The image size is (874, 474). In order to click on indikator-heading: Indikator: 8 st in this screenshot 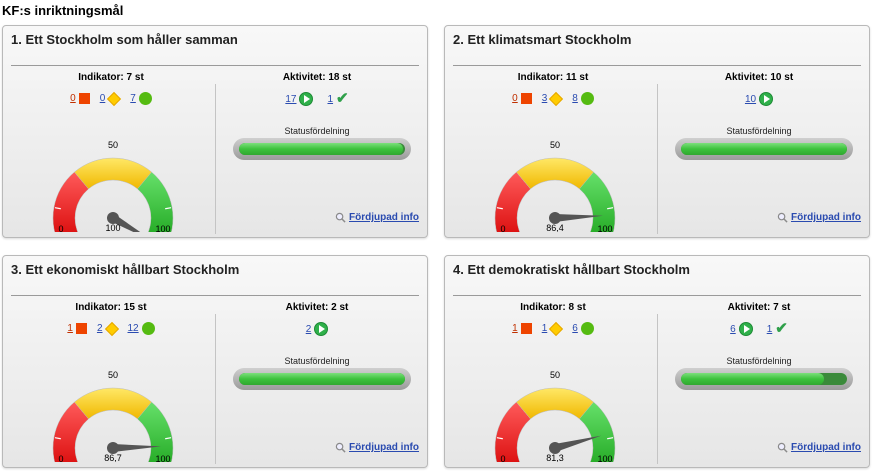, I will do `click(553, 307)`.